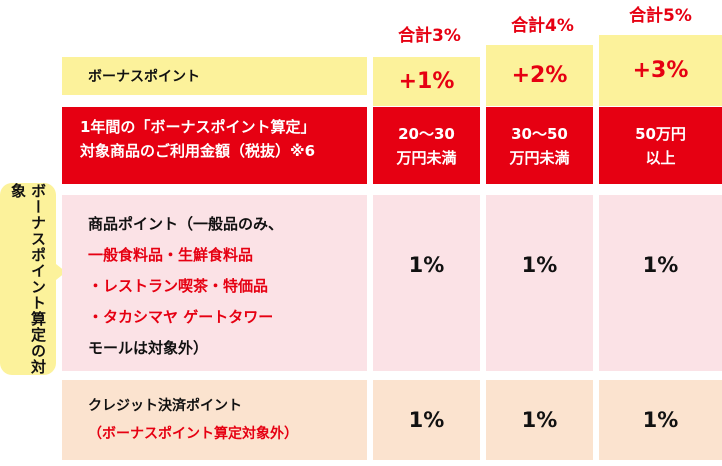  I want to click on bonus-tier-3-value: +3%, so click(660, 70).